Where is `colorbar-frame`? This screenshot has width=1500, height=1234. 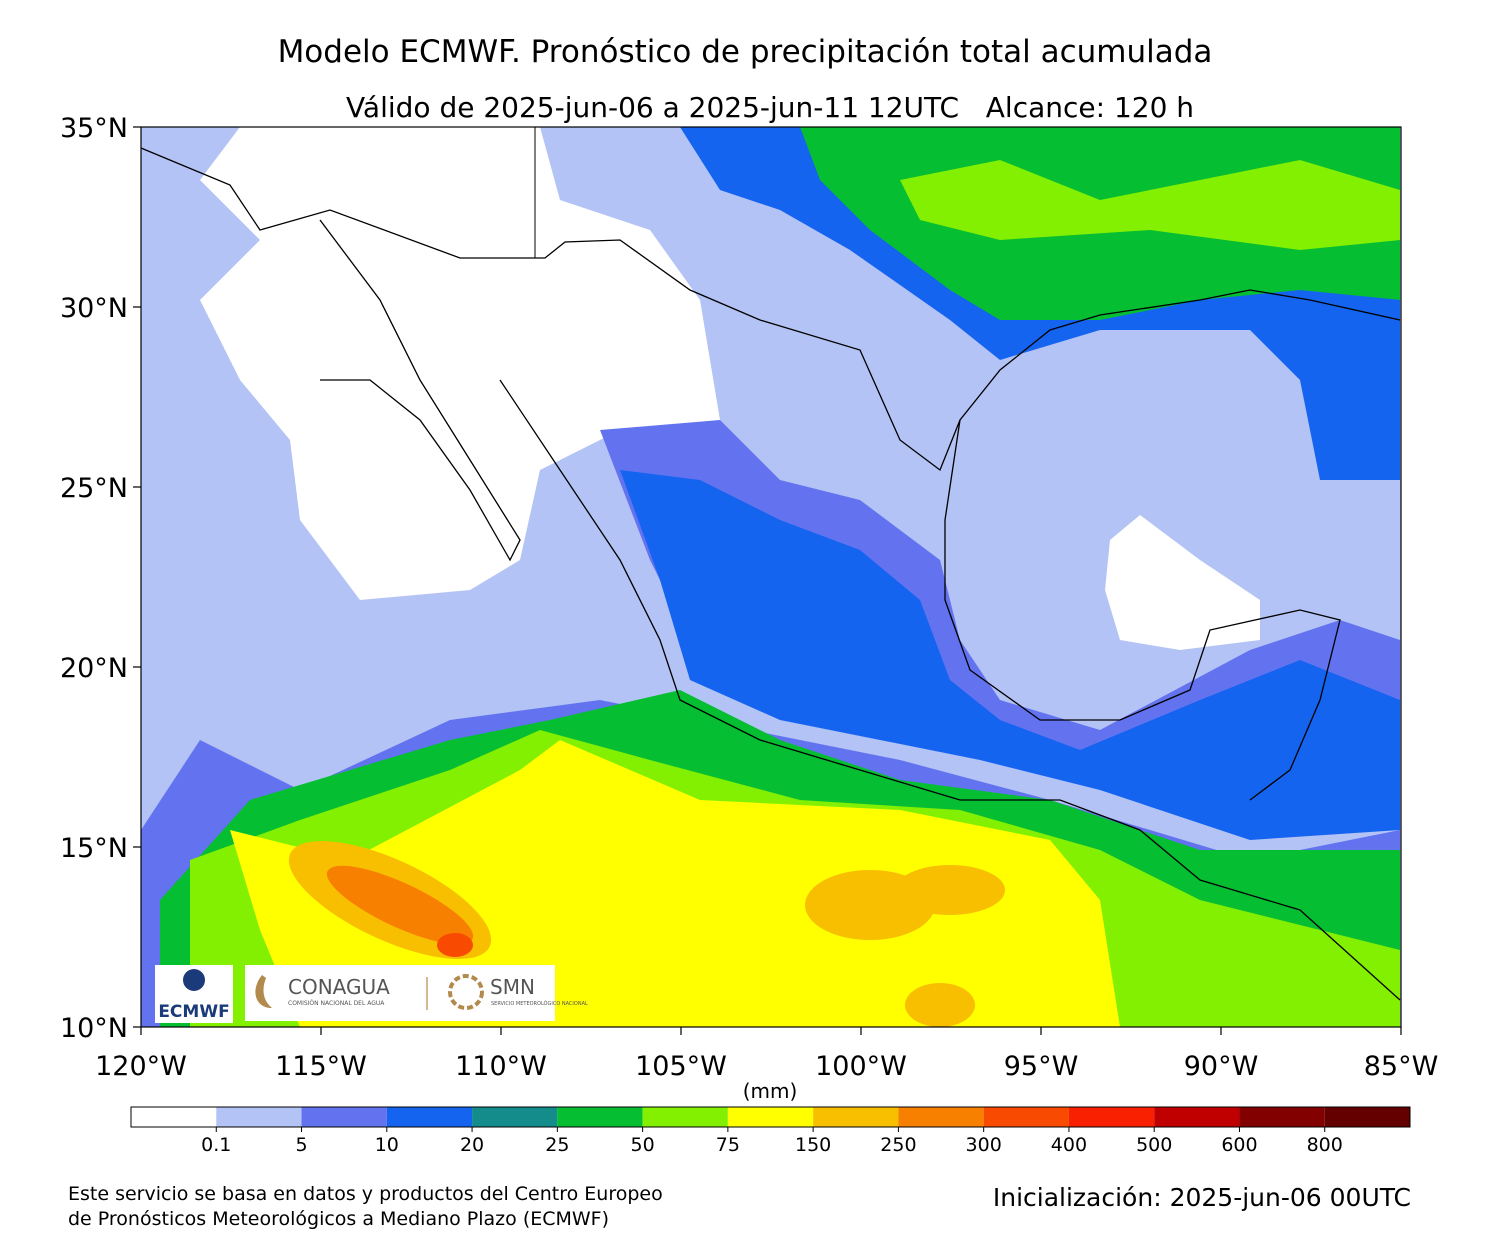 colorbar-frame is located at coordinates (770, 1117).